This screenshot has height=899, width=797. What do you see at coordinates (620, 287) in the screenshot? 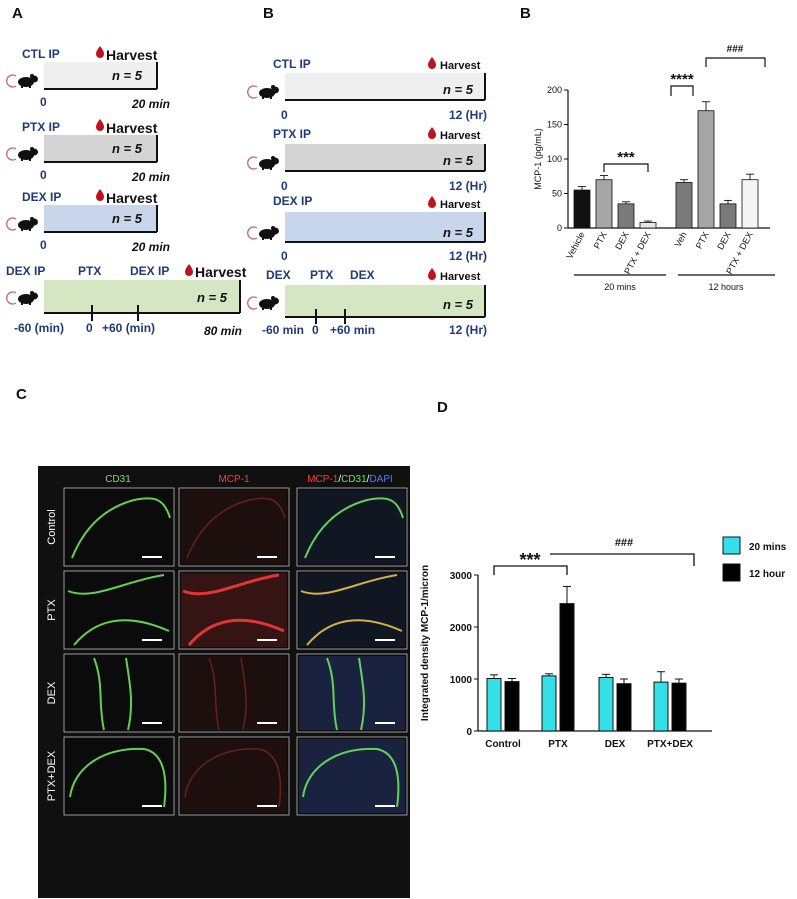
I see `group-label: 20 mins` at bounding box center [620, 287].